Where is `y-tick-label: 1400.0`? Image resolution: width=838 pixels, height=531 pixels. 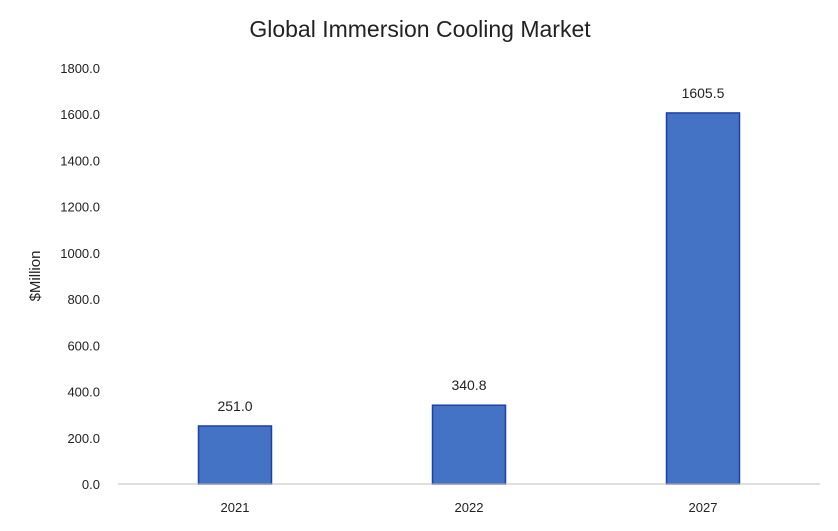 y-tick-label: 1400.0 is located at coordinates (80, 160).